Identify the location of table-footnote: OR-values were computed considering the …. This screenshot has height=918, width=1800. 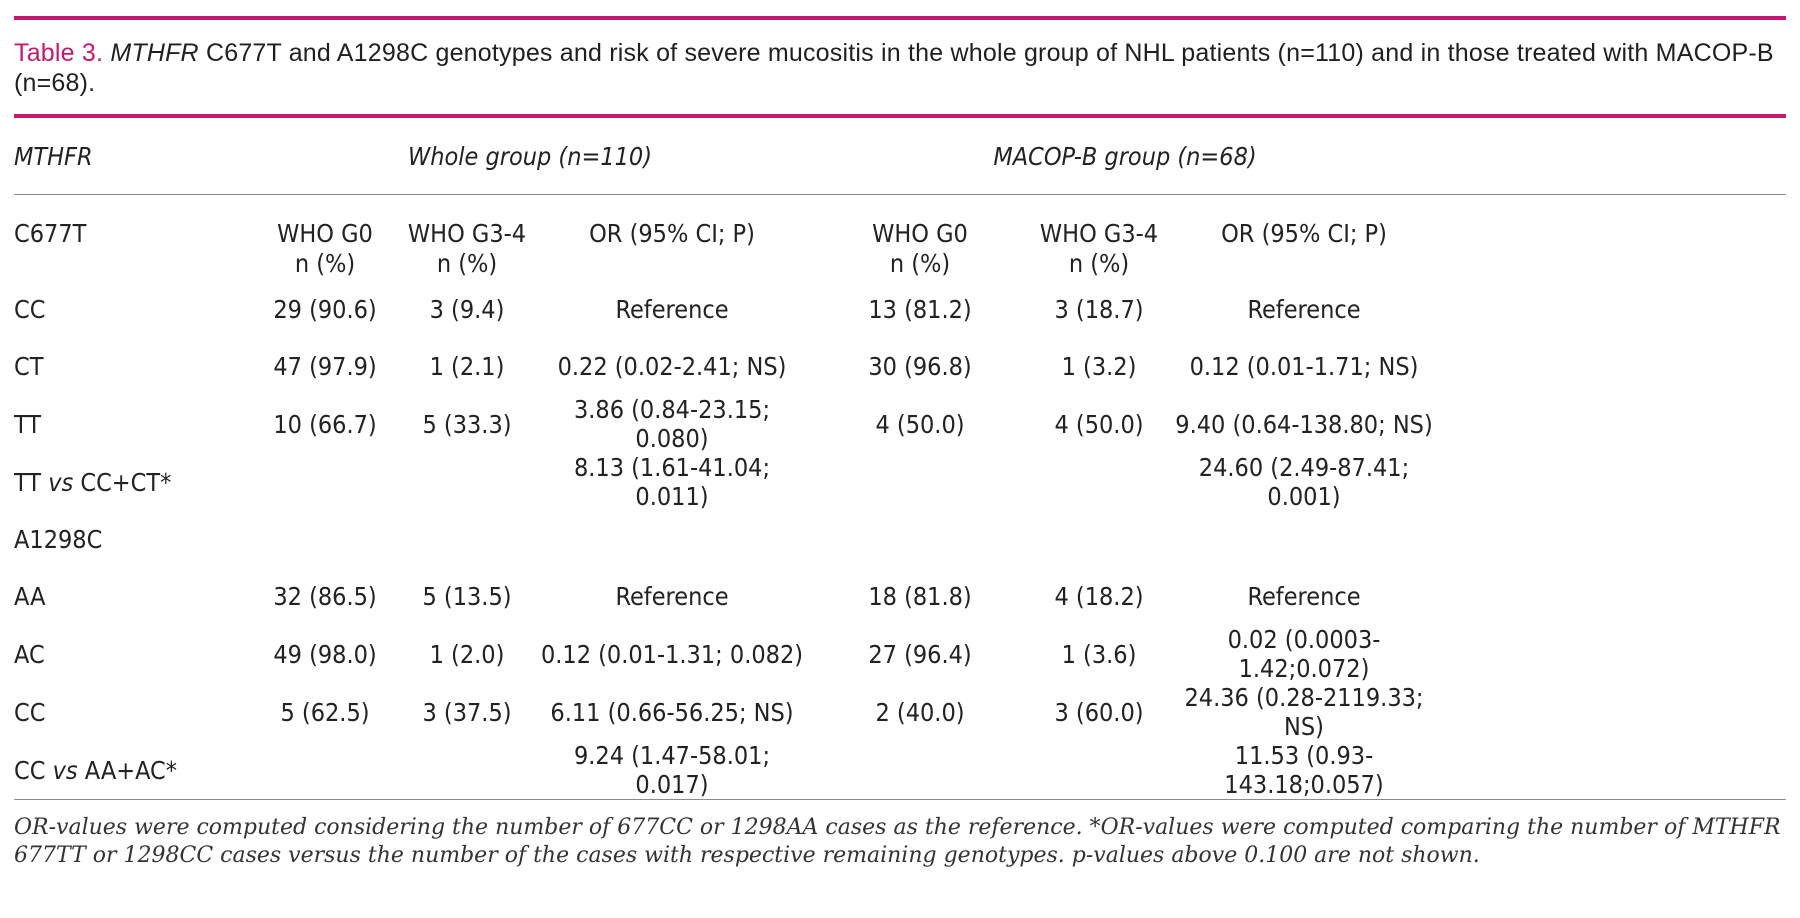
(897, 841).